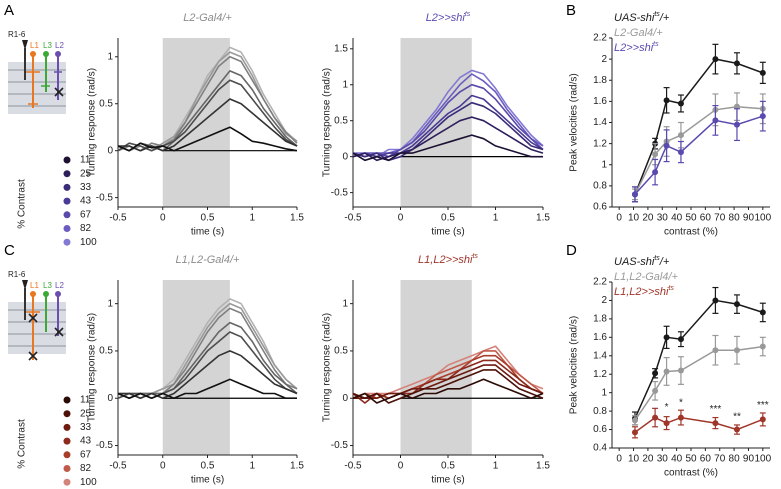 Image resolution: width=781 pixels, height=489 pixels. I want to click on legend-label-text: L1,L2>>shi, so click(641, 292).